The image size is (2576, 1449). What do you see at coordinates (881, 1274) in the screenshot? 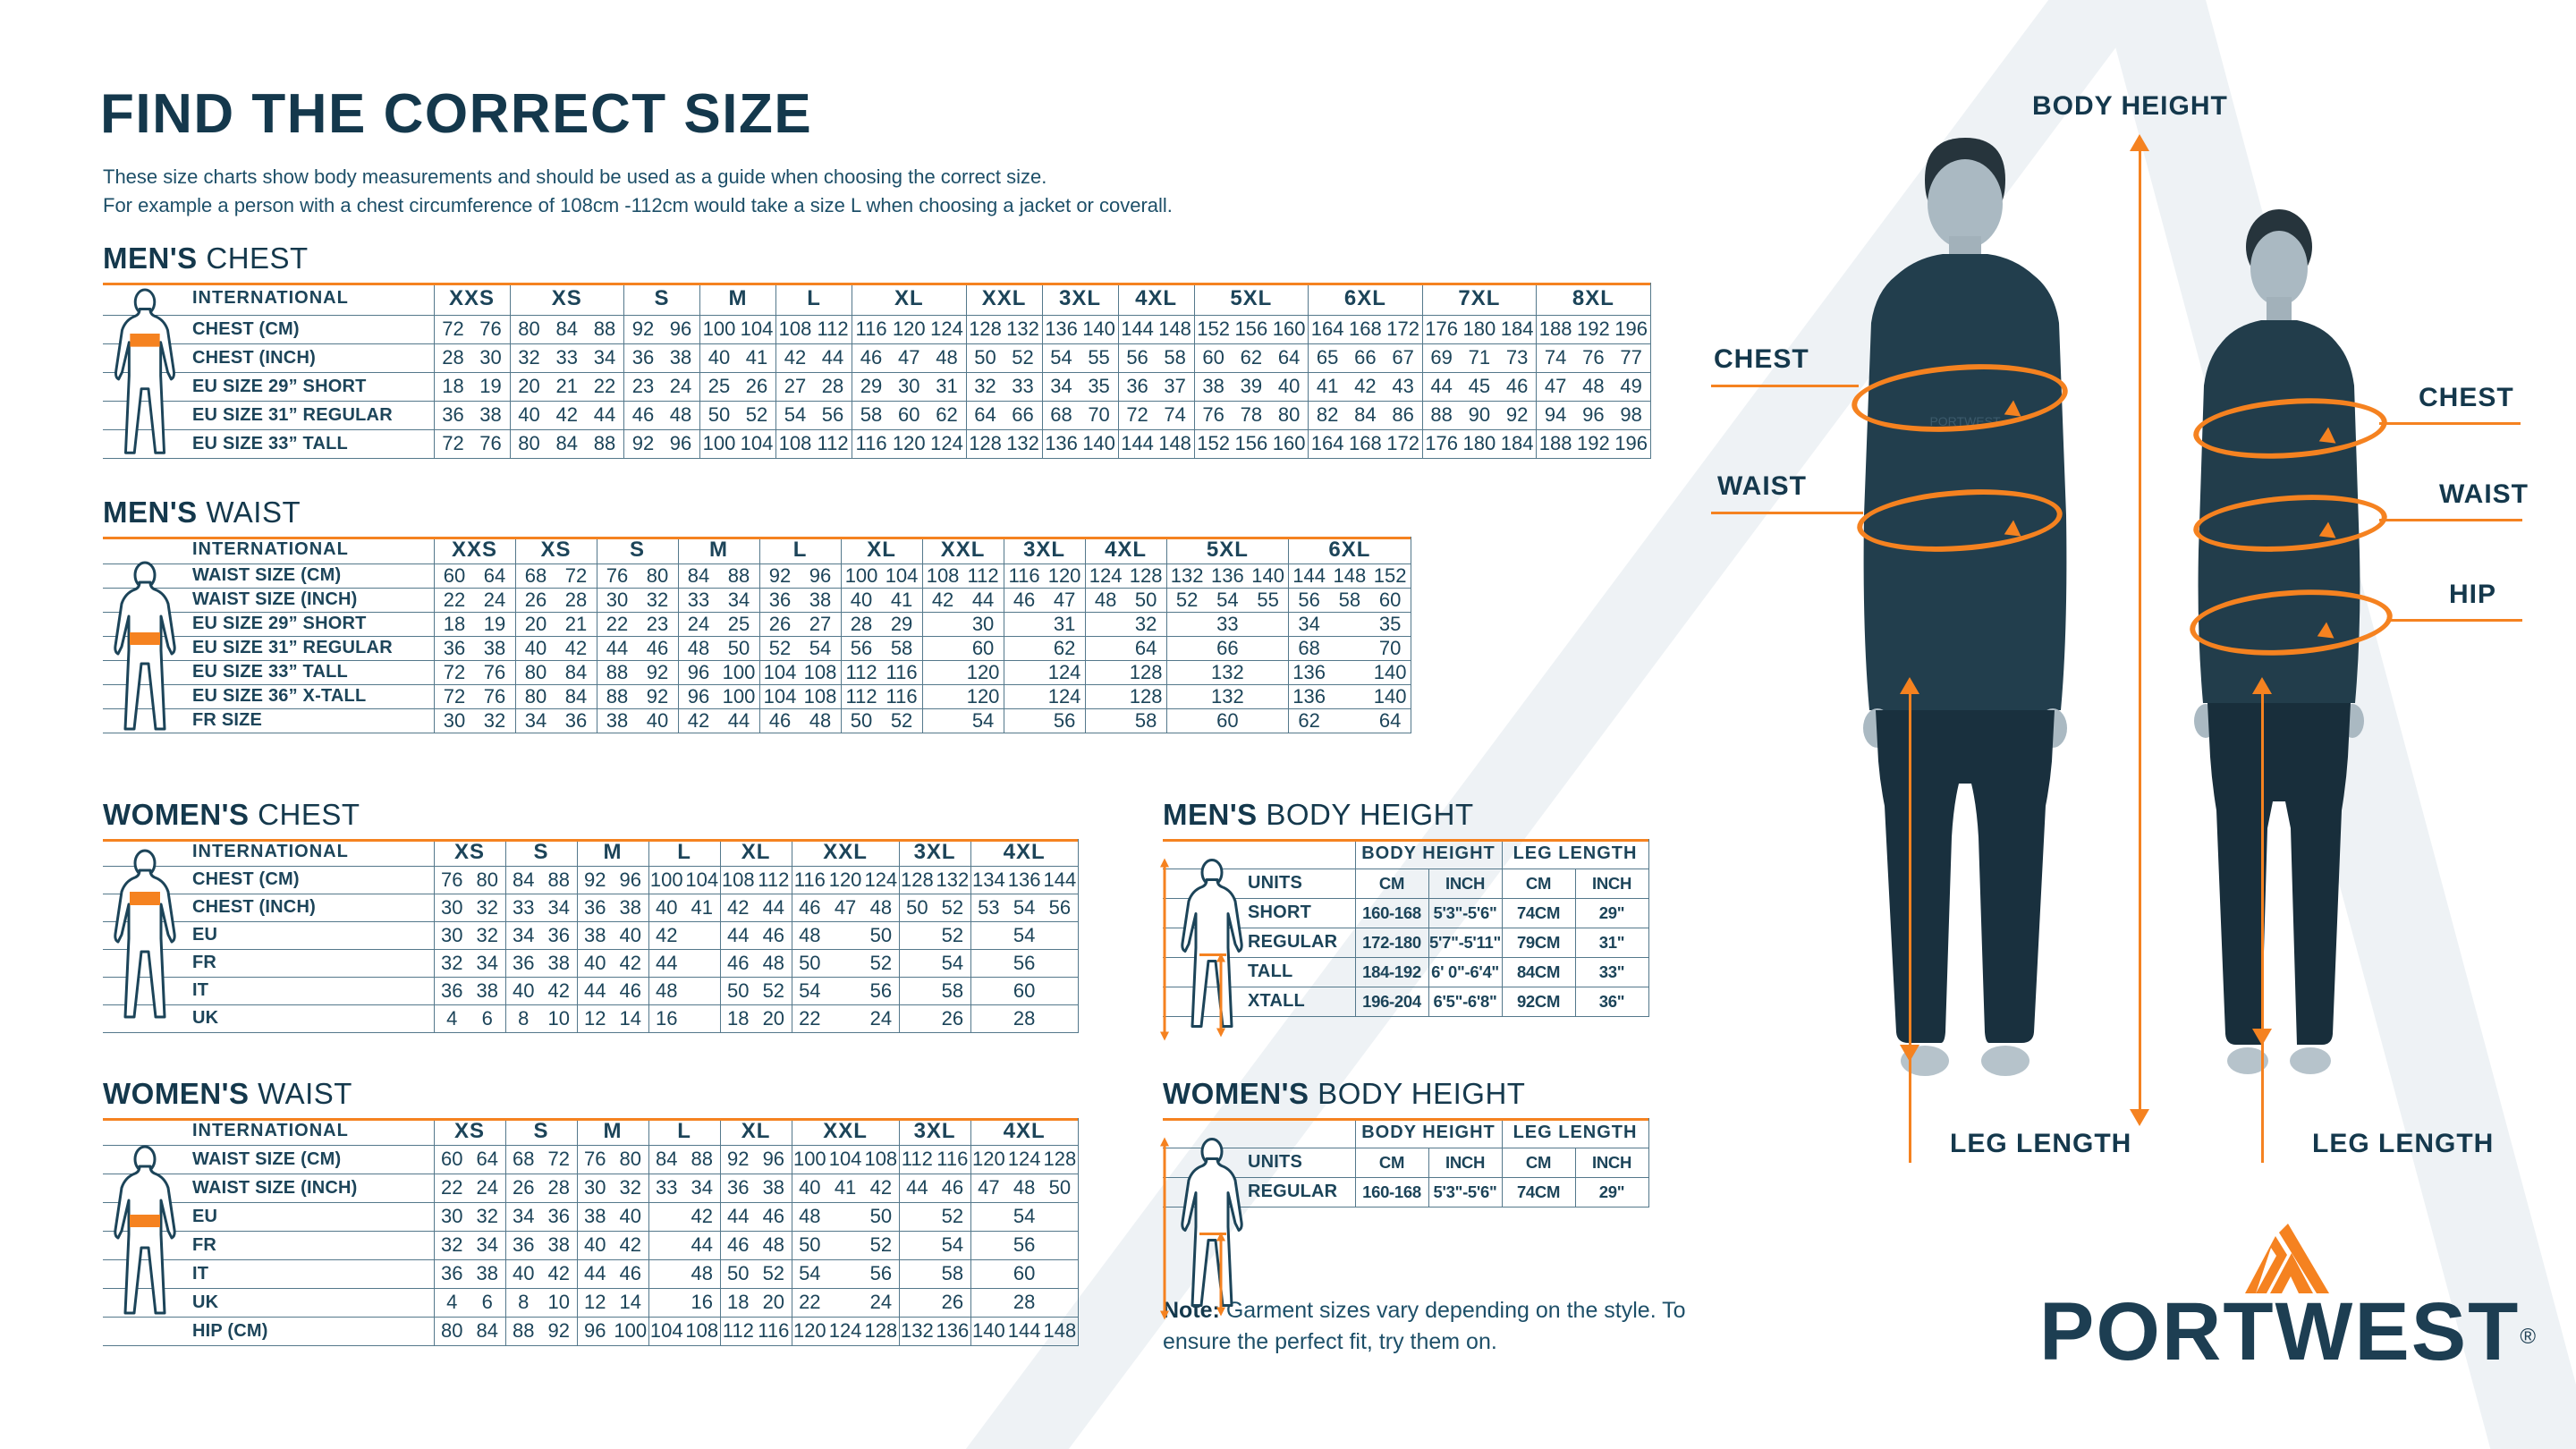
I see `size-value: 56` at bounding box center [881, 1274].